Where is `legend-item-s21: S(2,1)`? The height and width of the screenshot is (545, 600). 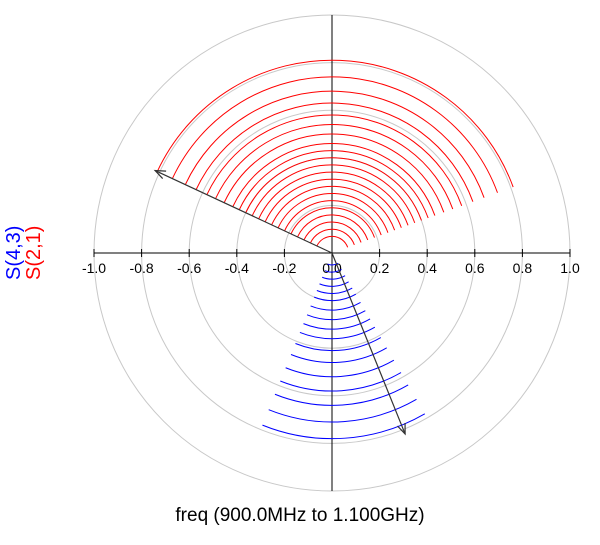
legend-item-s21: S(2,1) is located at coordinates (34, 252).